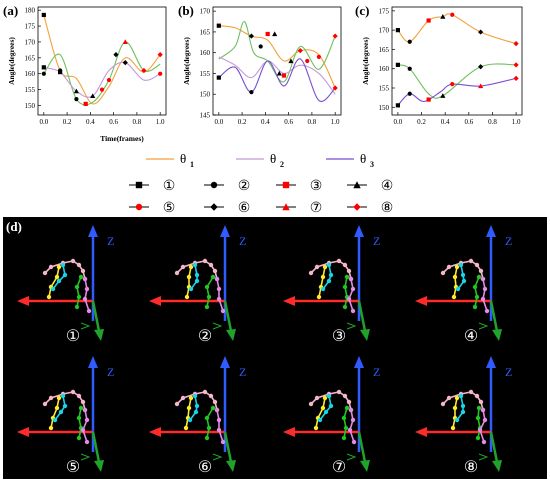  I want to click on z-axis-arrowhead, so click(359, 362).